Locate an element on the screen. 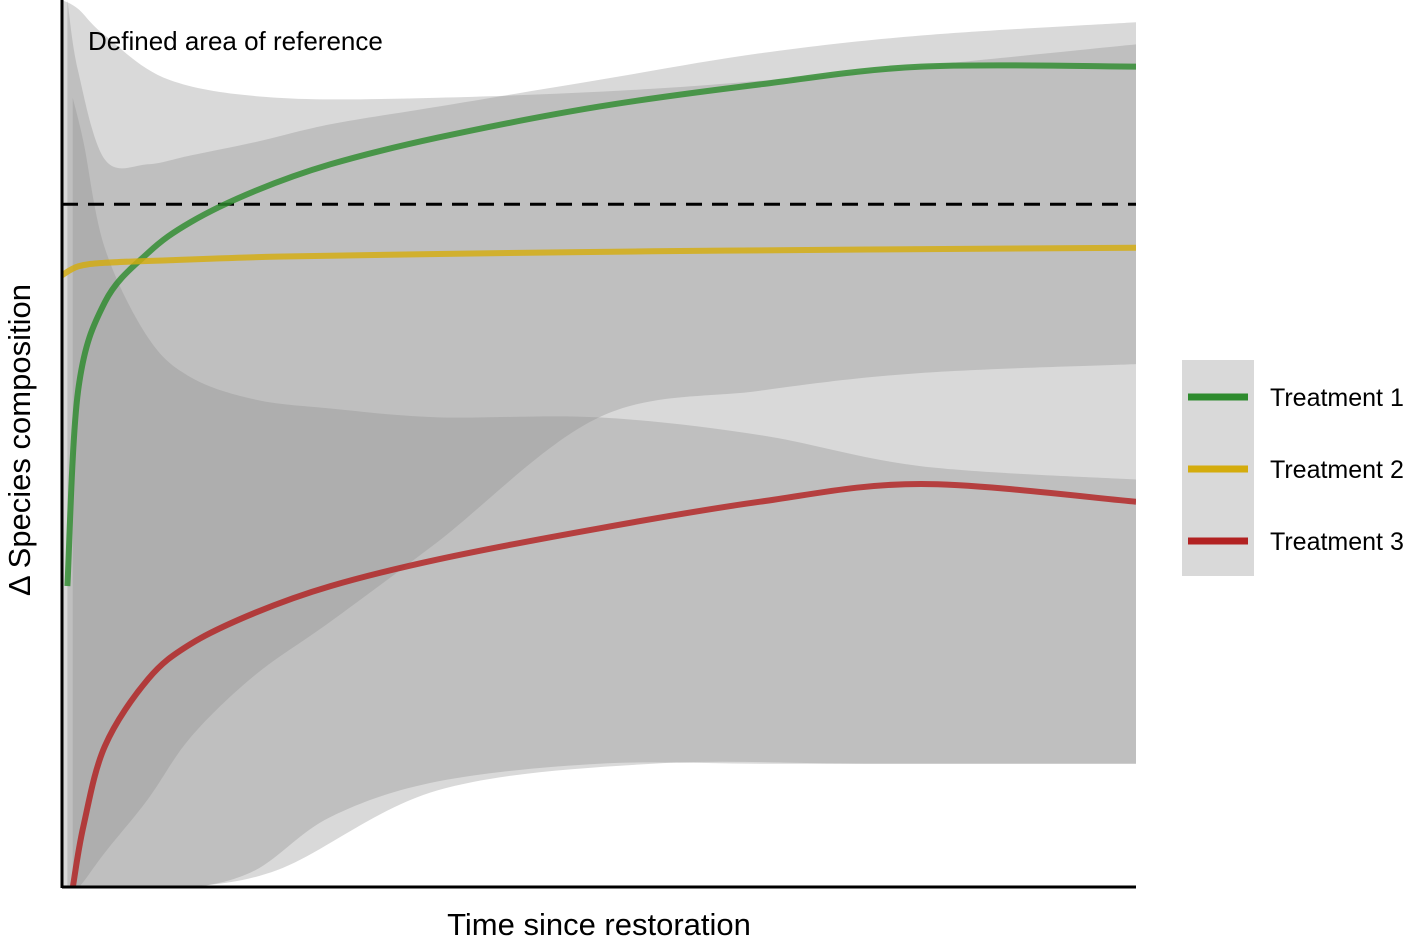  y-axis-label: Δ Species composition is located at coordinates (19, 440).